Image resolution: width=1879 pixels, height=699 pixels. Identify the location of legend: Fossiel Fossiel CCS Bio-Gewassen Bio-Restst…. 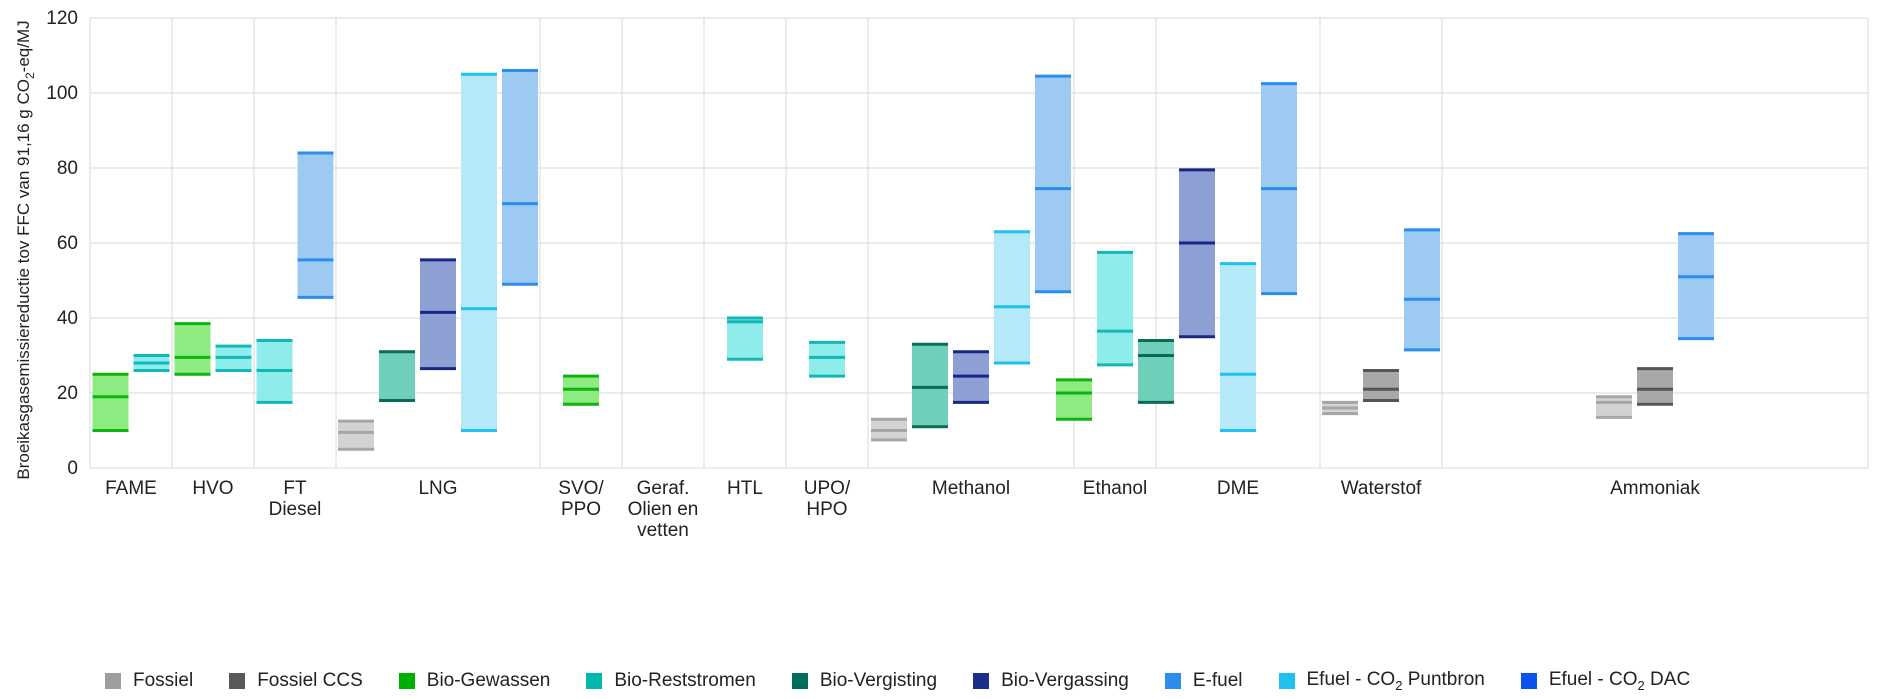
(897, 681).